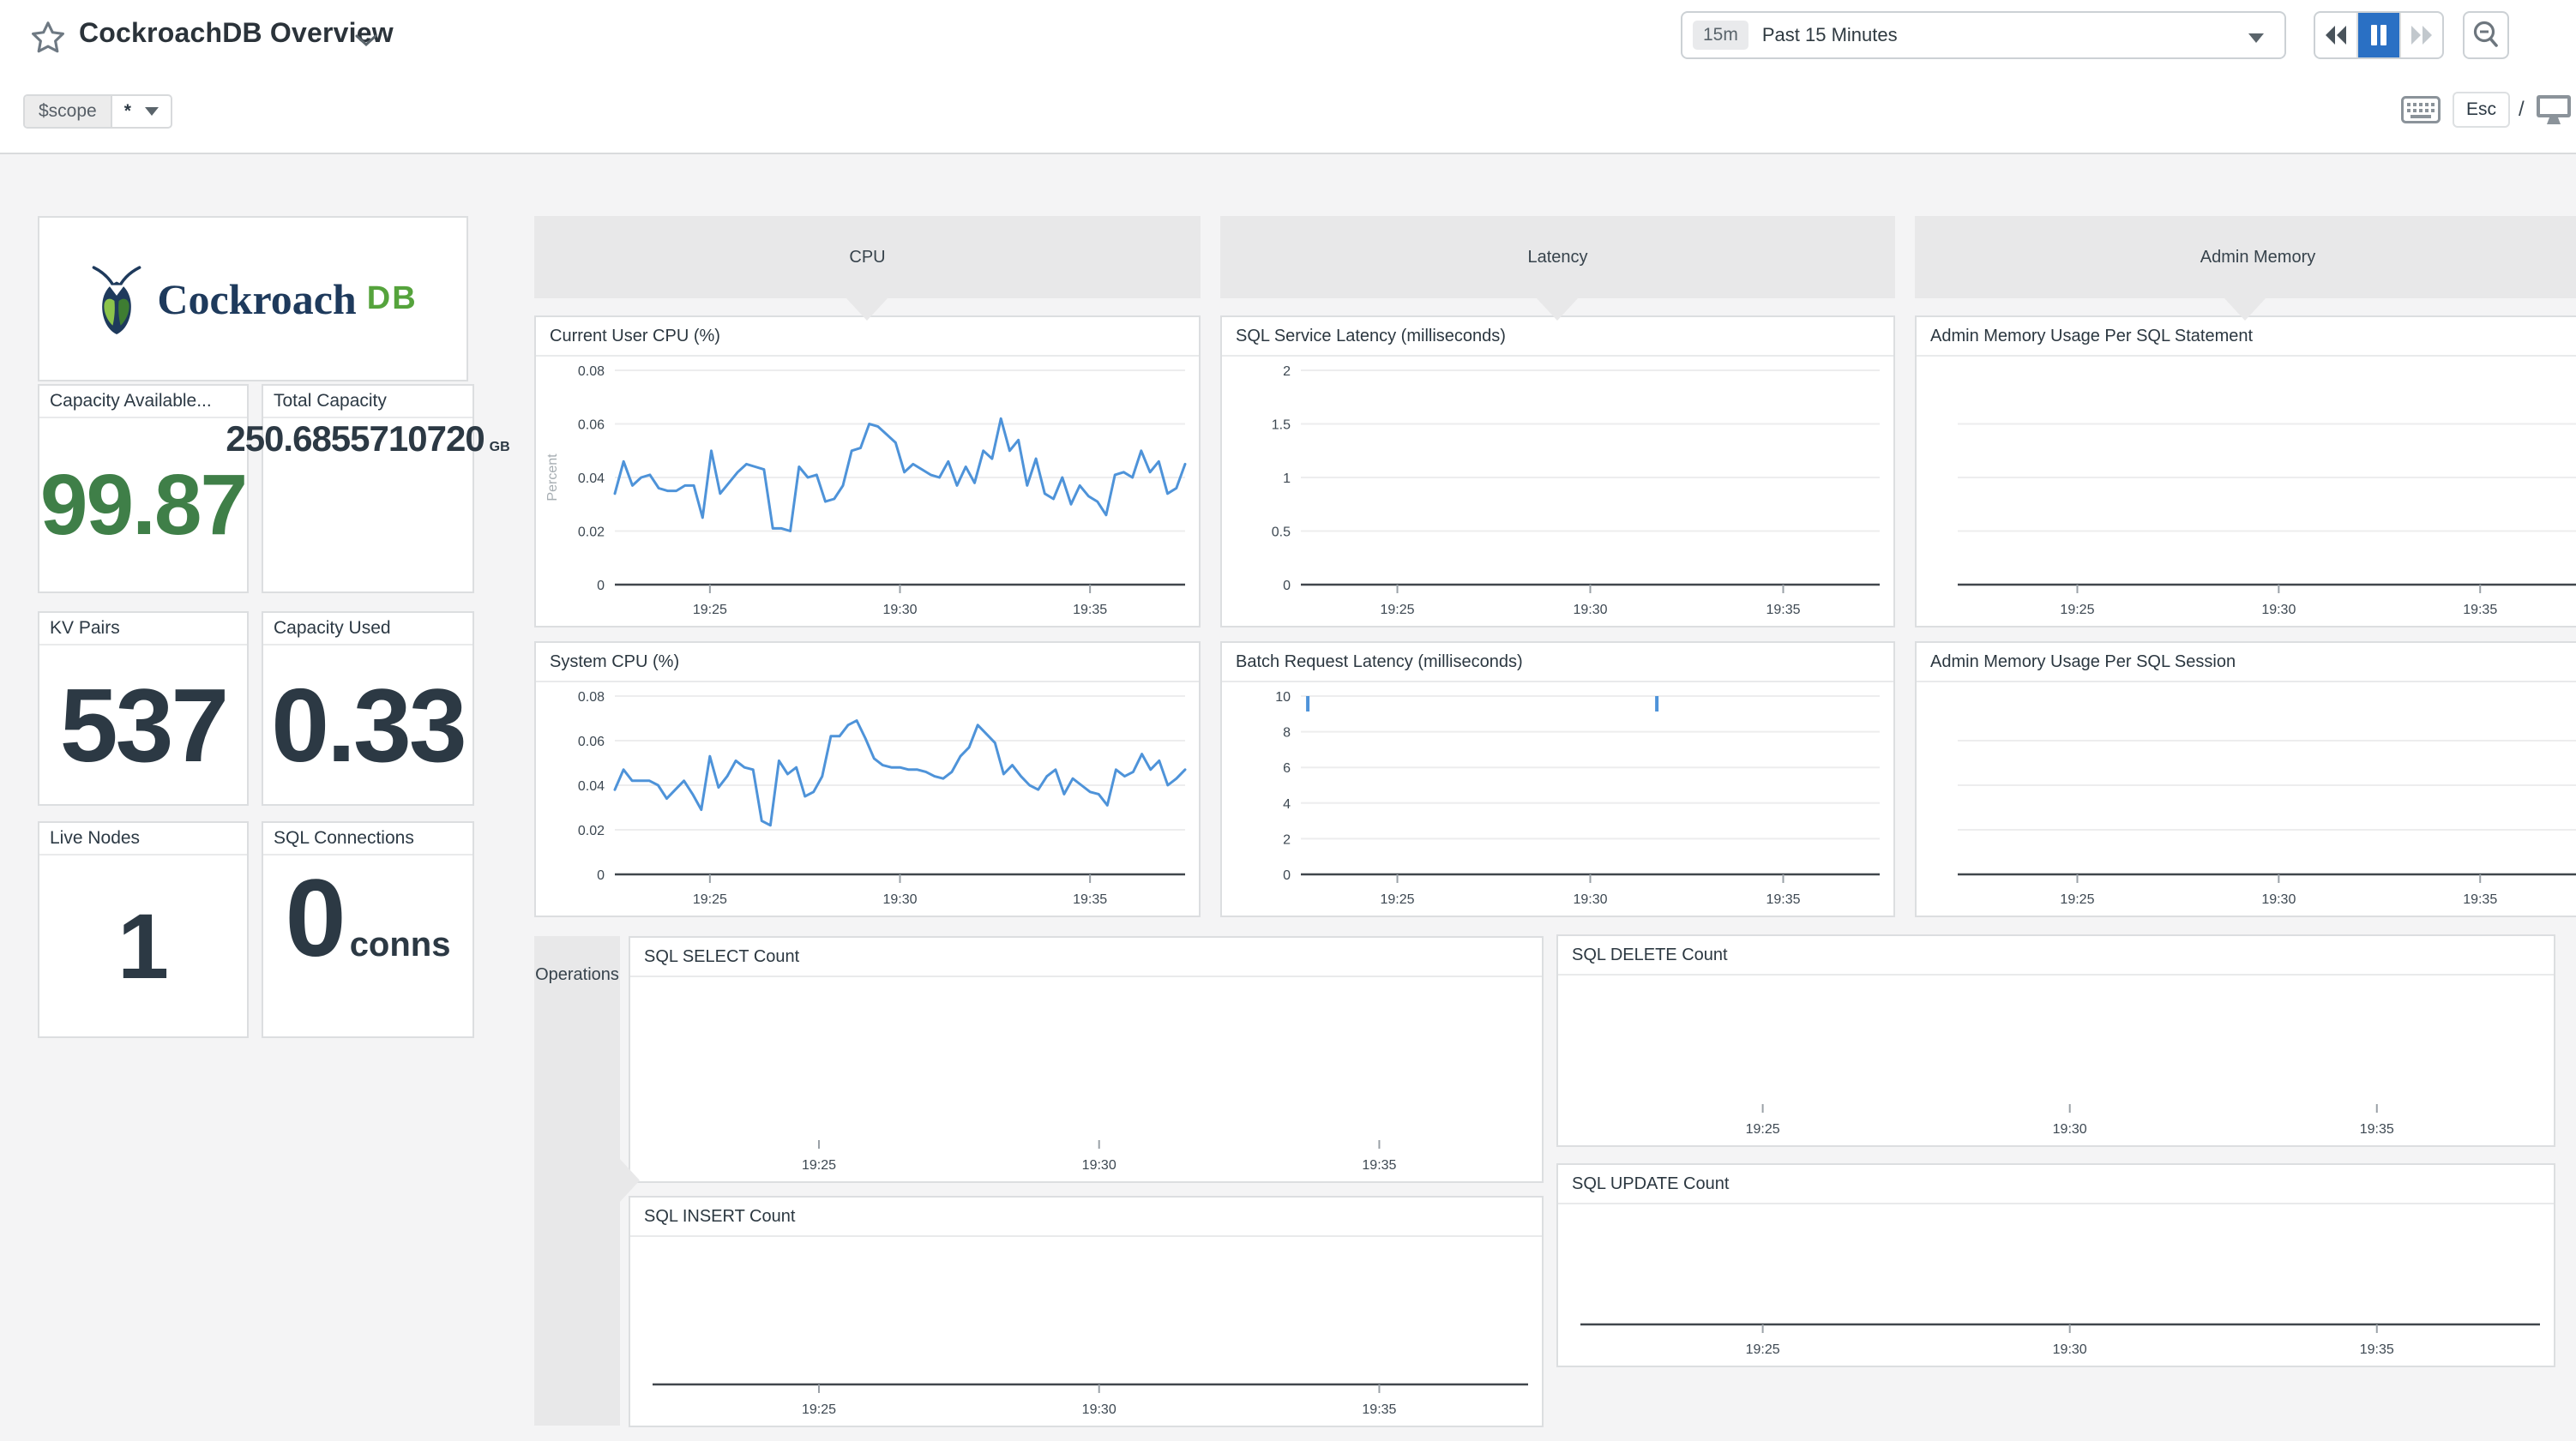 Image resolution: width=2576 pixels, height=1441 pixels. Describe the element at coordinates (315, 918) in the screenshot. I see `stat-value: 0` at that location.